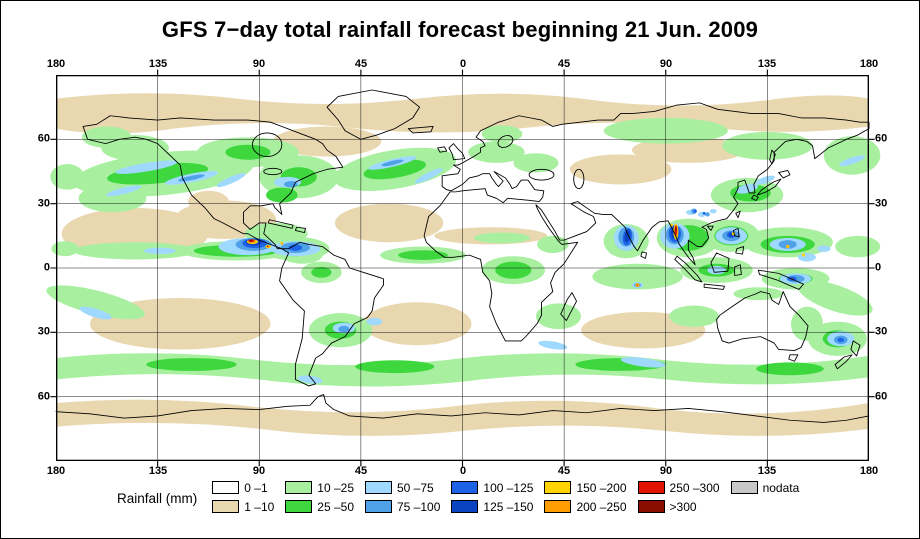  What do you see at coordinates (319, 497) in the screenshot?
I see `legend-column: 10 –25 25 –50` at bounding box center [319, 497].